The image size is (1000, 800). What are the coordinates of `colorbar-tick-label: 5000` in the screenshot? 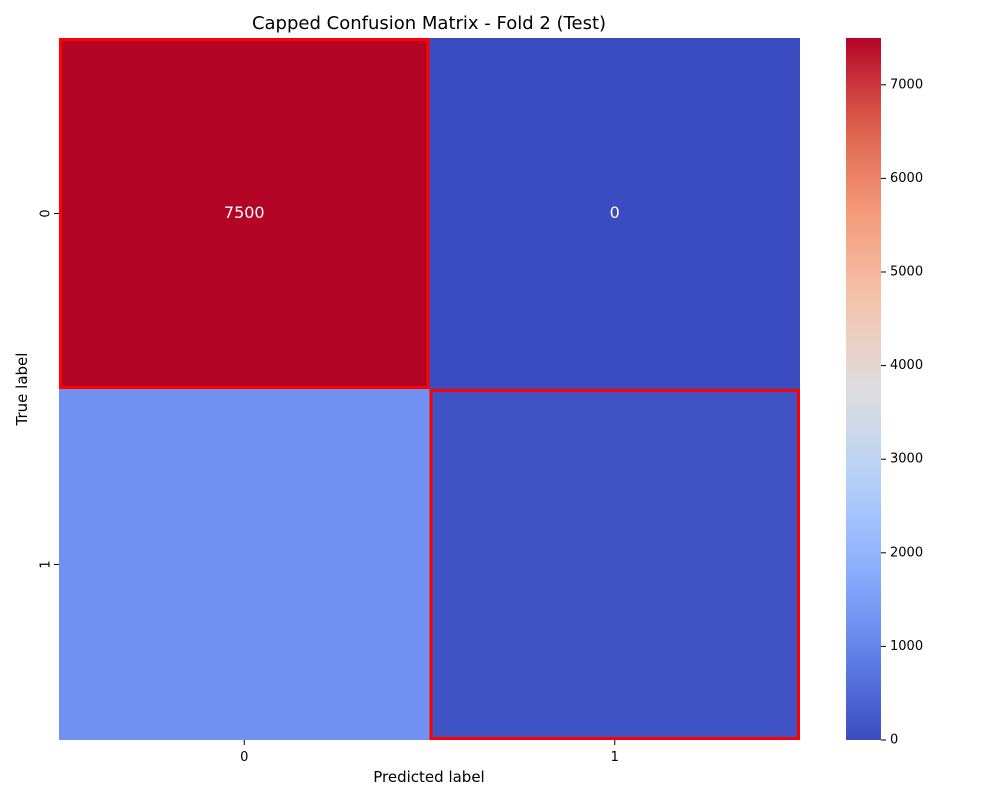 It's located at (906, 272).